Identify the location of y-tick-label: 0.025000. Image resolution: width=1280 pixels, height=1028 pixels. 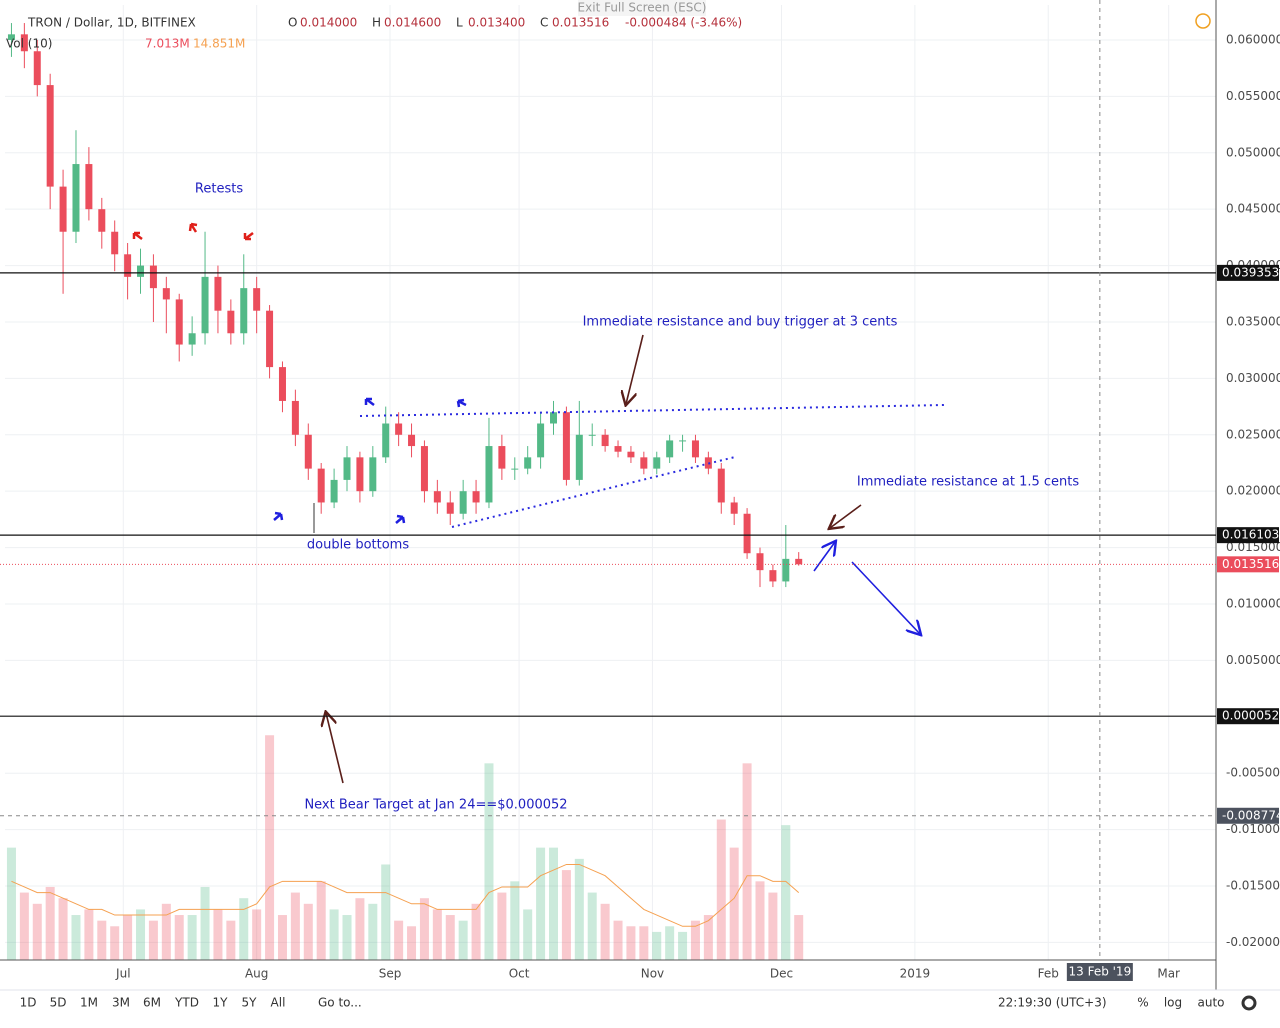
(1253, 434).